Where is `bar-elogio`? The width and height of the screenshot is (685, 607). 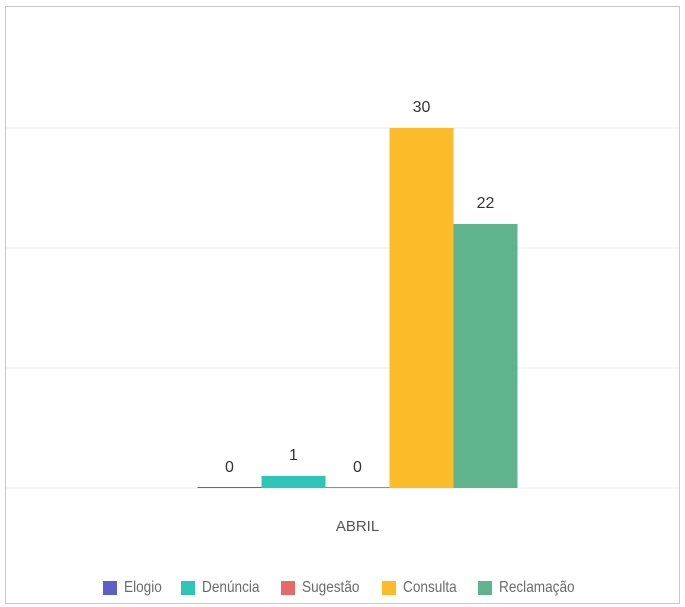 bar-elogio is located at coordinates (229, 487).